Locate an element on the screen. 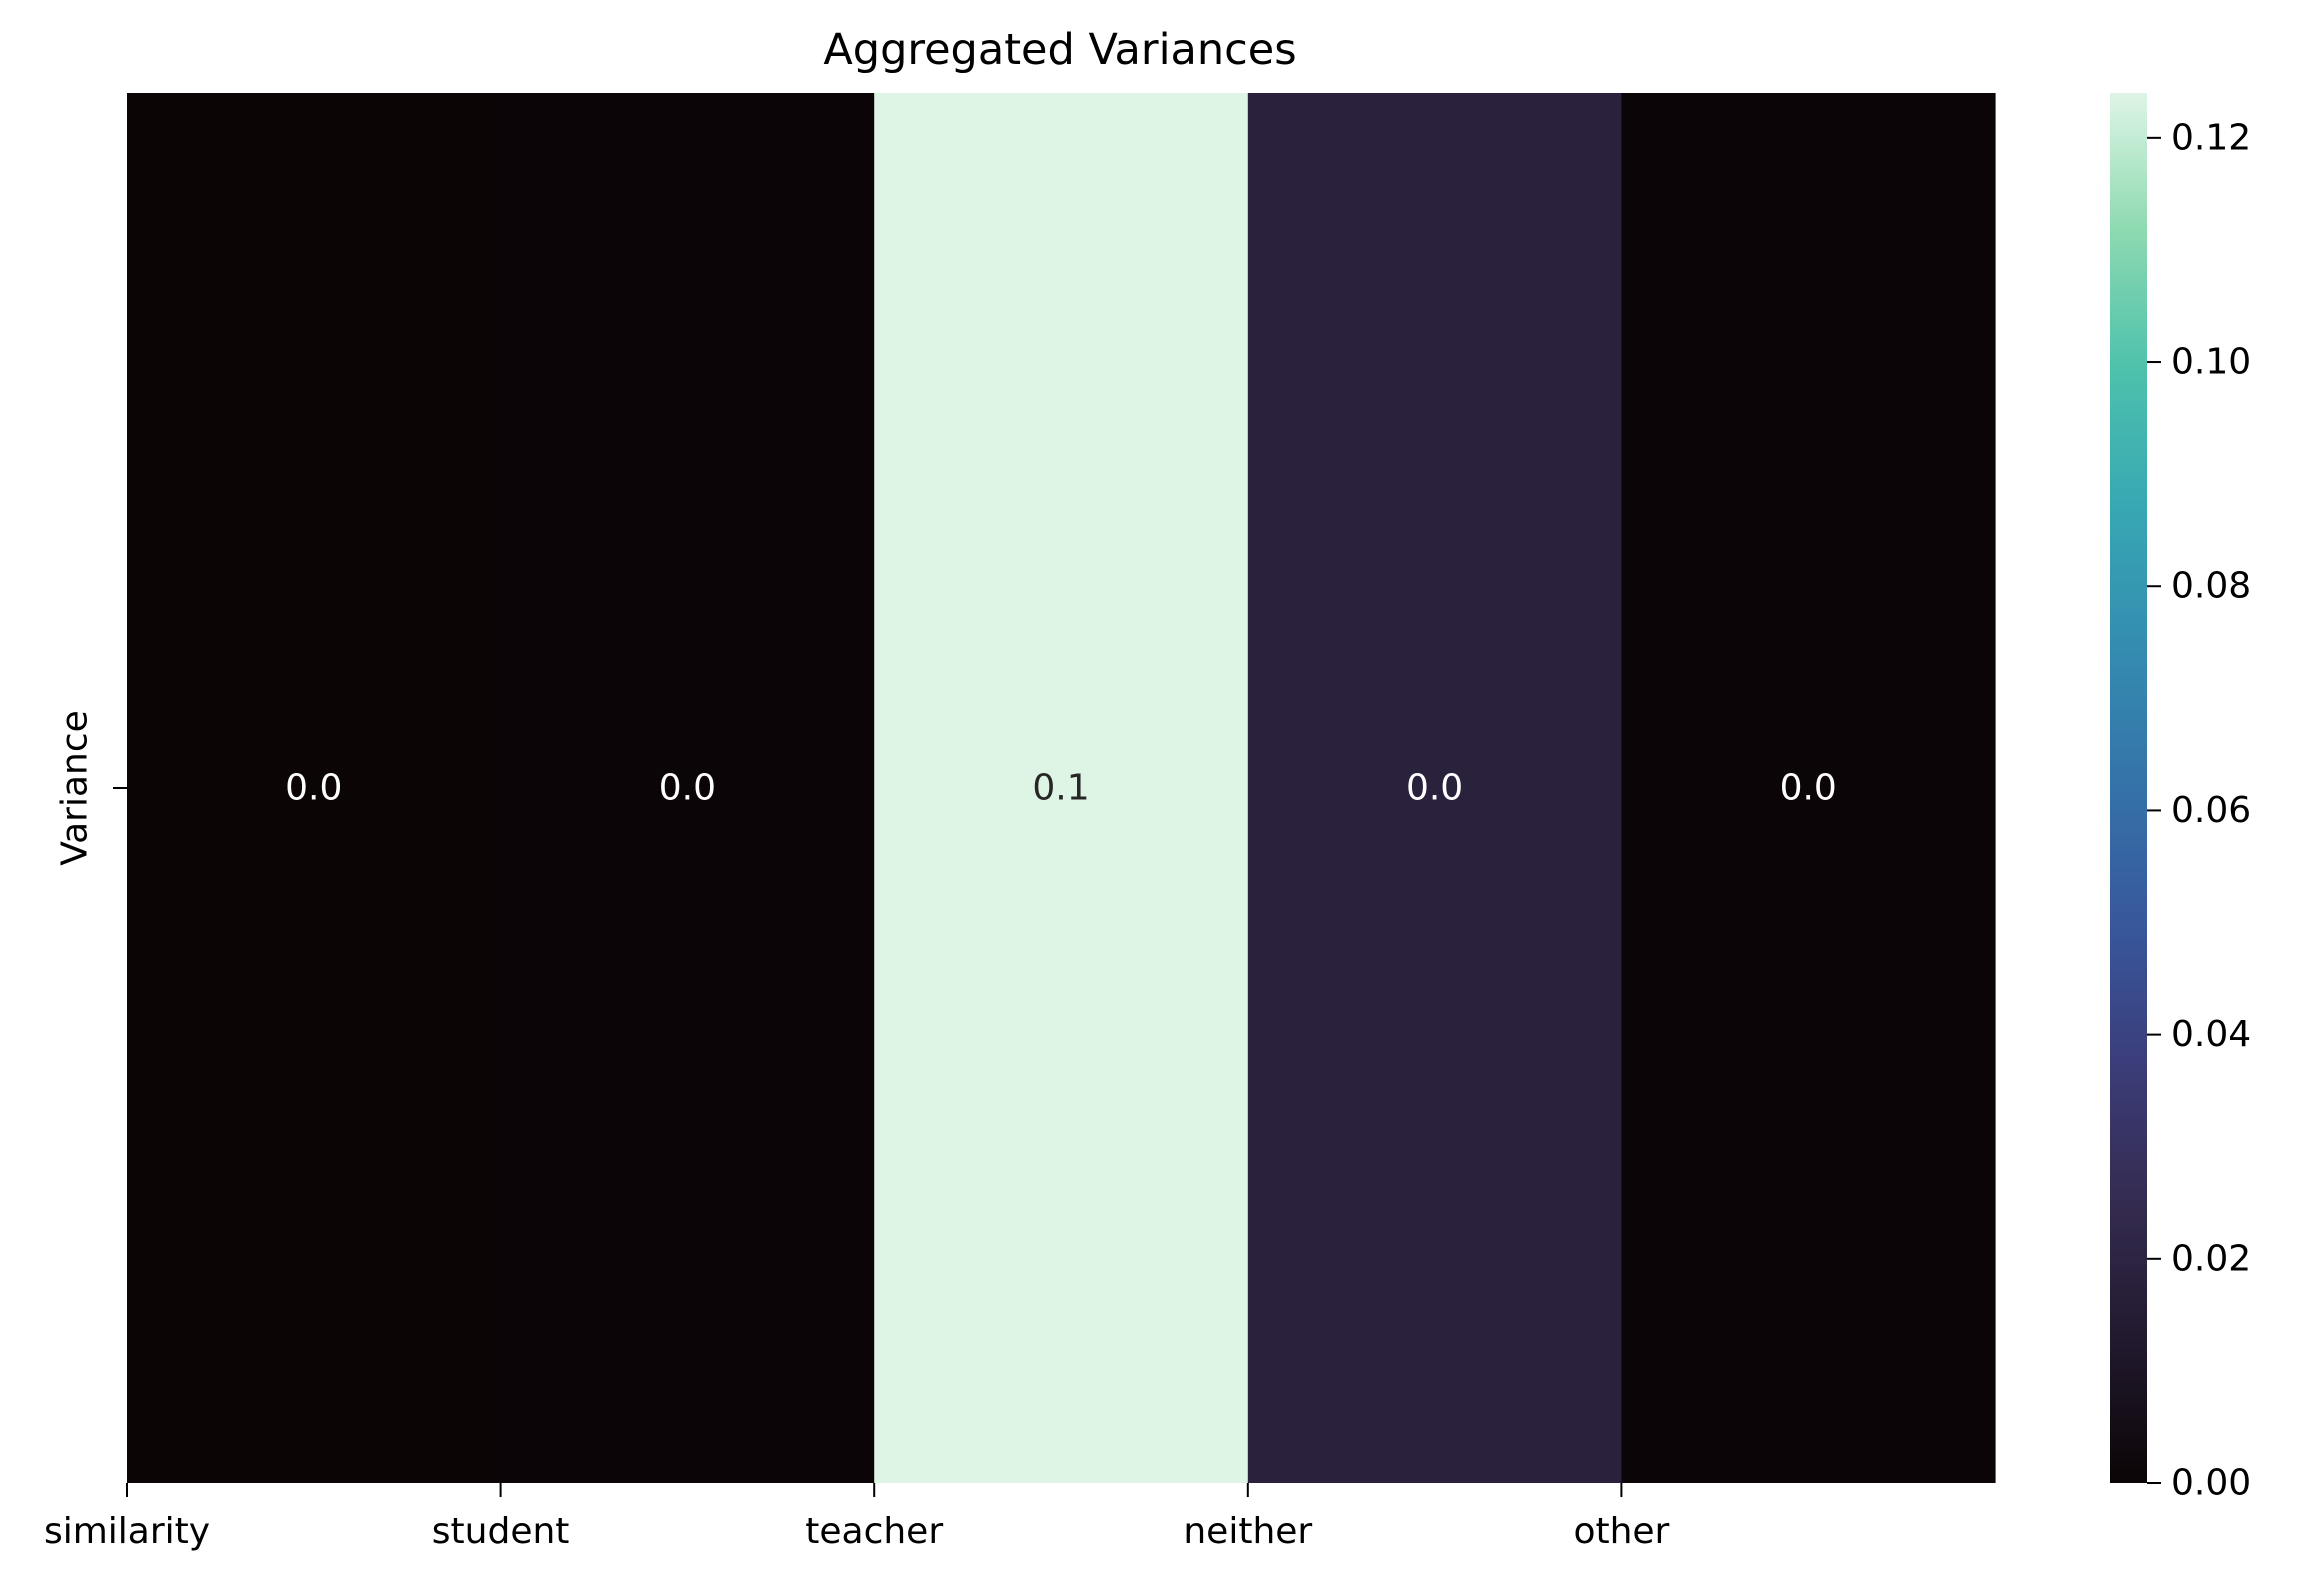  x-tick-label: neither is located at coordinates (1247, 1531).